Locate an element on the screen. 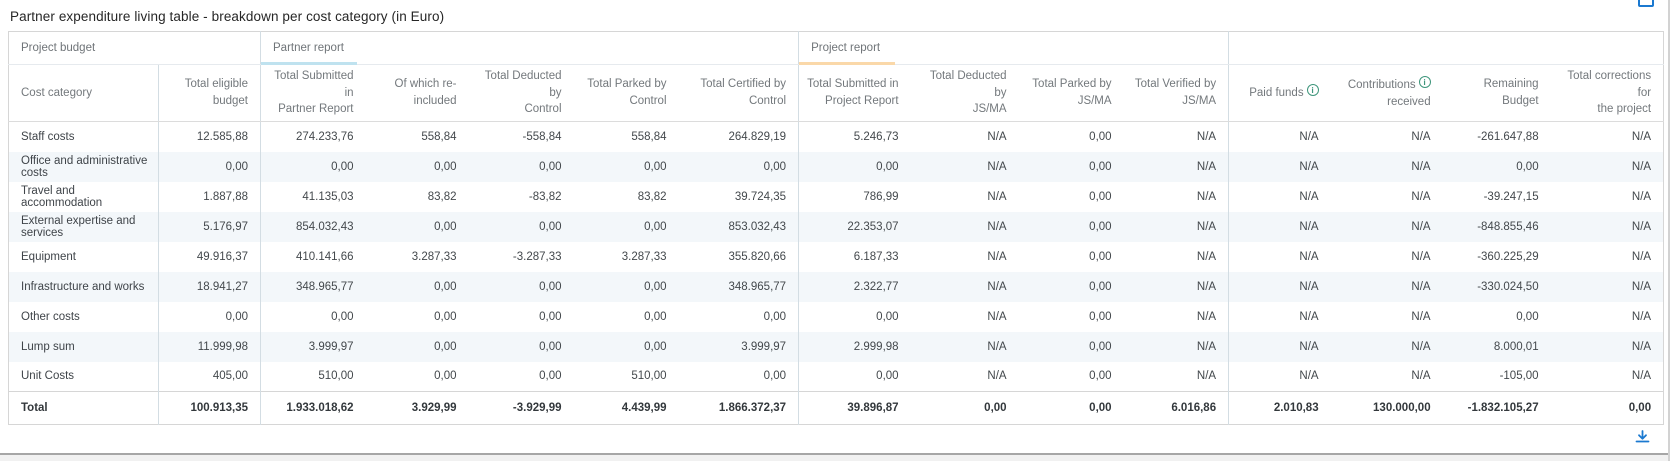  column-header: Total Verified by JS/MA is located at coordinates (1176, 93).